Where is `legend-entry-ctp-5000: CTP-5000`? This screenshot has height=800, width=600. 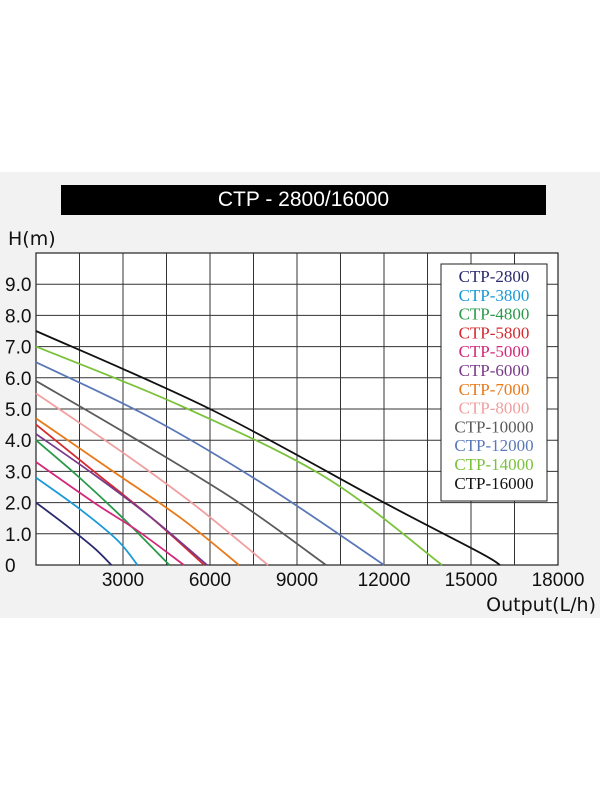 legend-entry-ctp-5000: CTP-5000 is located at coordinates (494, 351).